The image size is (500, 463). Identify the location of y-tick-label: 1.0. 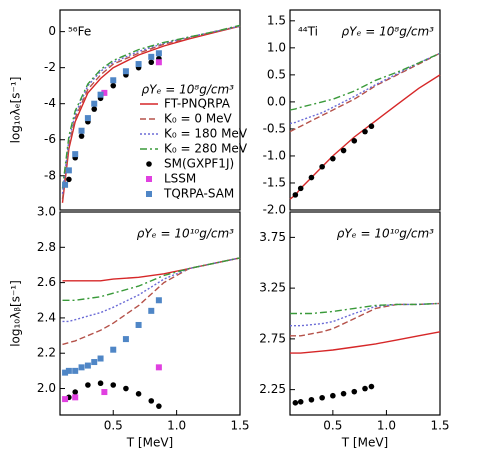
(276, 47).